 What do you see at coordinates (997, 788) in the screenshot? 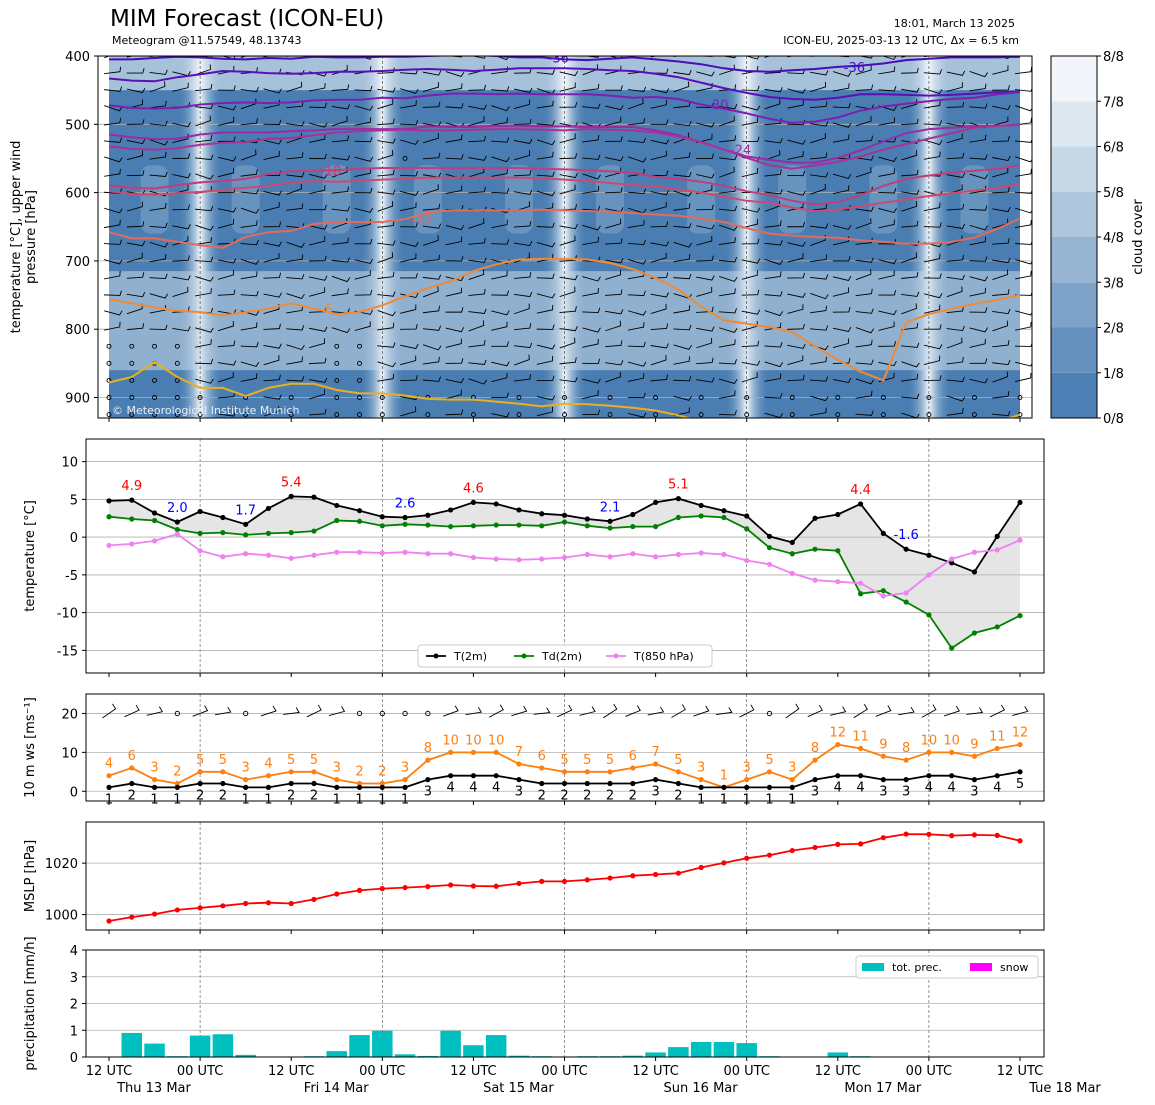
I see `value-label-mean: 4` at bounding box center [997, 788].